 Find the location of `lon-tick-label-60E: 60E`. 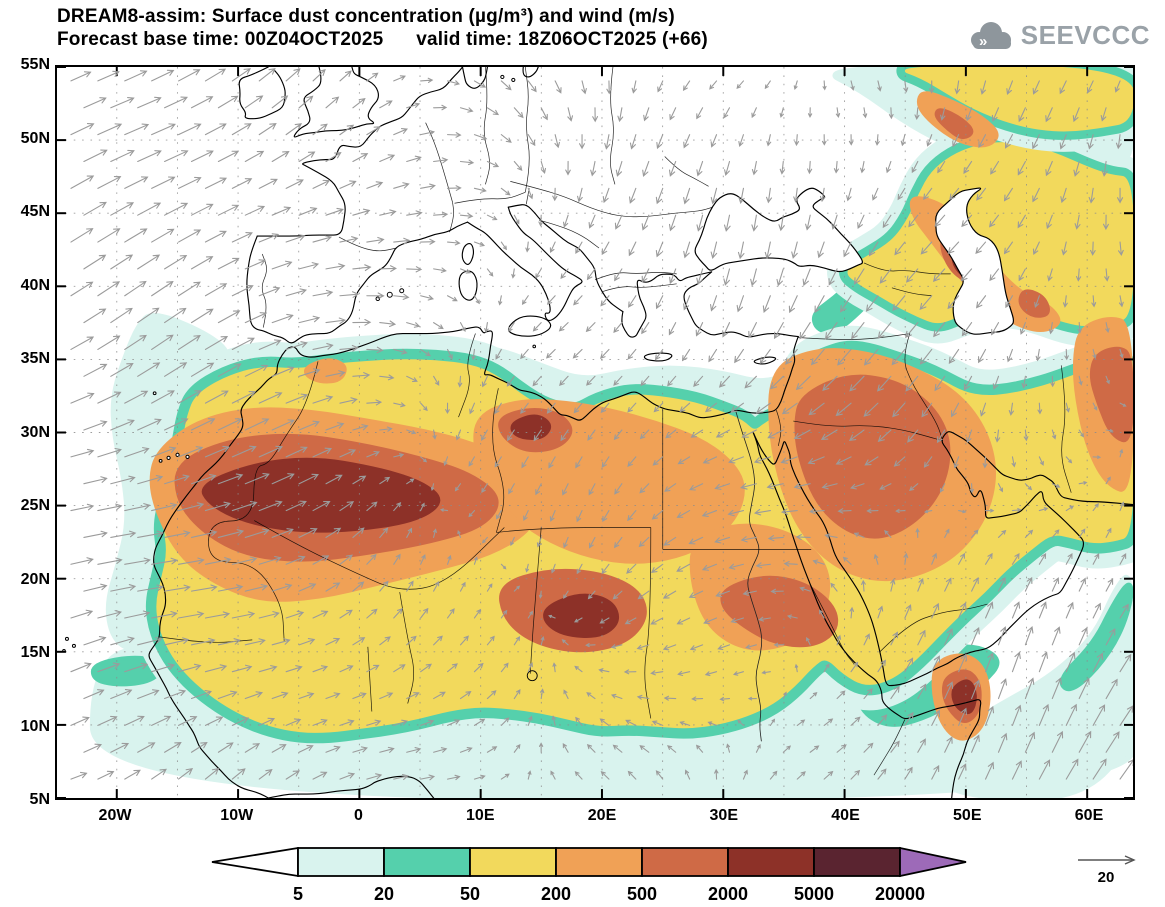

lon-tick-label-60E: 60E is located at coordinates (1089, 815).